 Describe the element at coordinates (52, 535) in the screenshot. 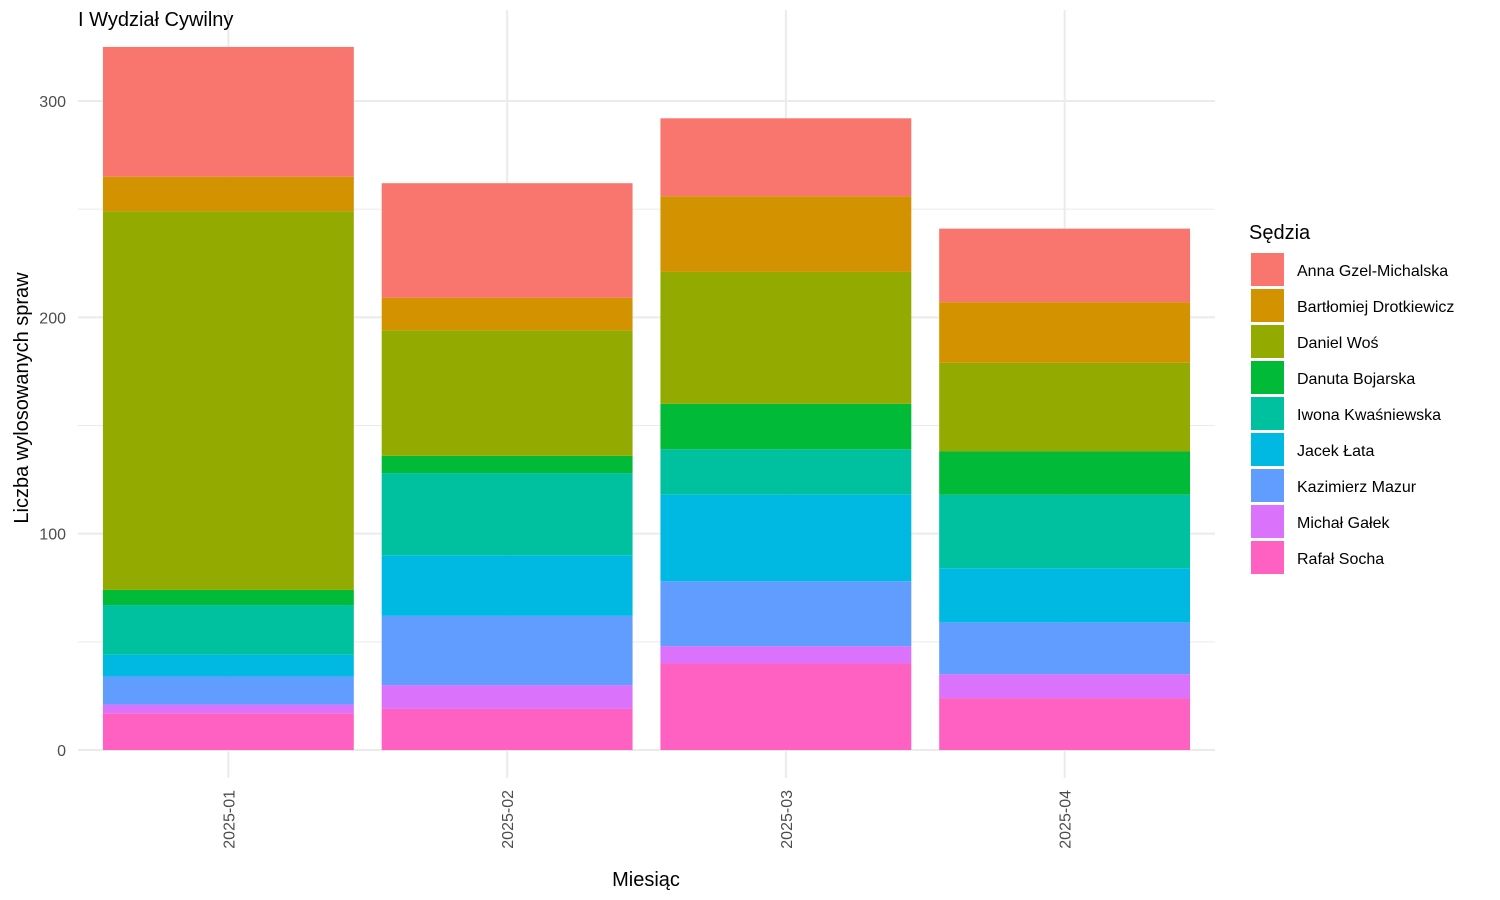

I see `y-tick-label: 100` at that location.